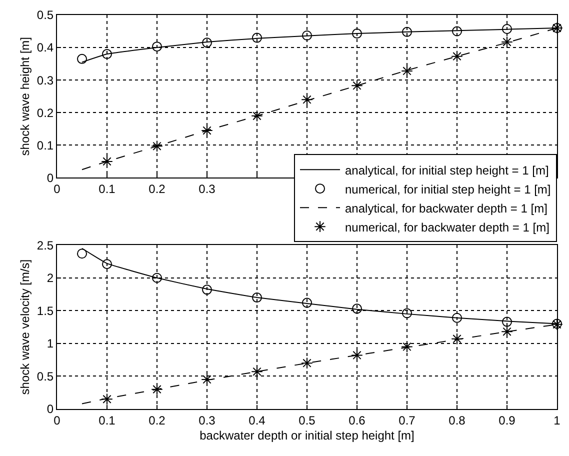  What do you see at coordinates (507, 420) in the screenshot?
I see `x-tick-label: 0.9` at bounding box center [507, 420].